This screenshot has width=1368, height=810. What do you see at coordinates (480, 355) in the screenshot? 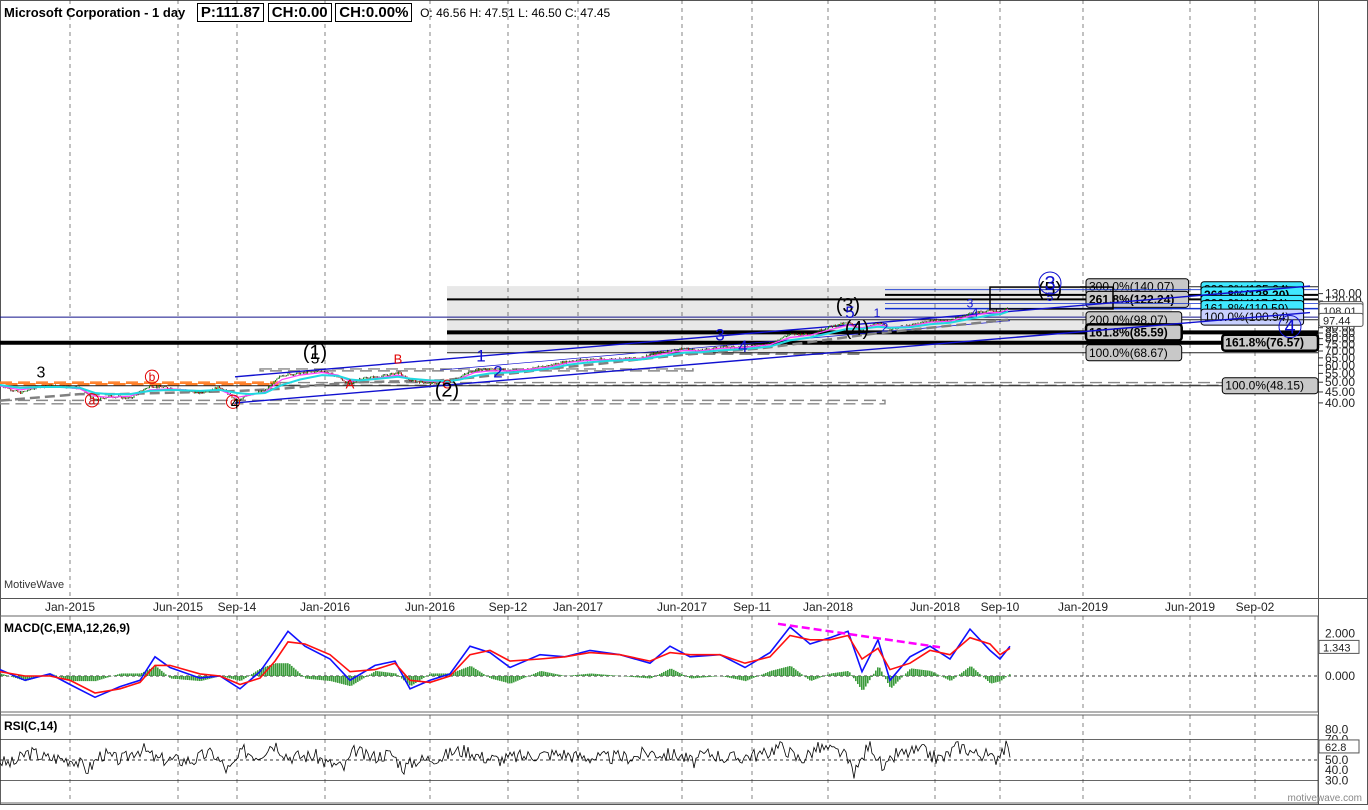
I see `wave-label: 1` at bounding box center [480, 355].